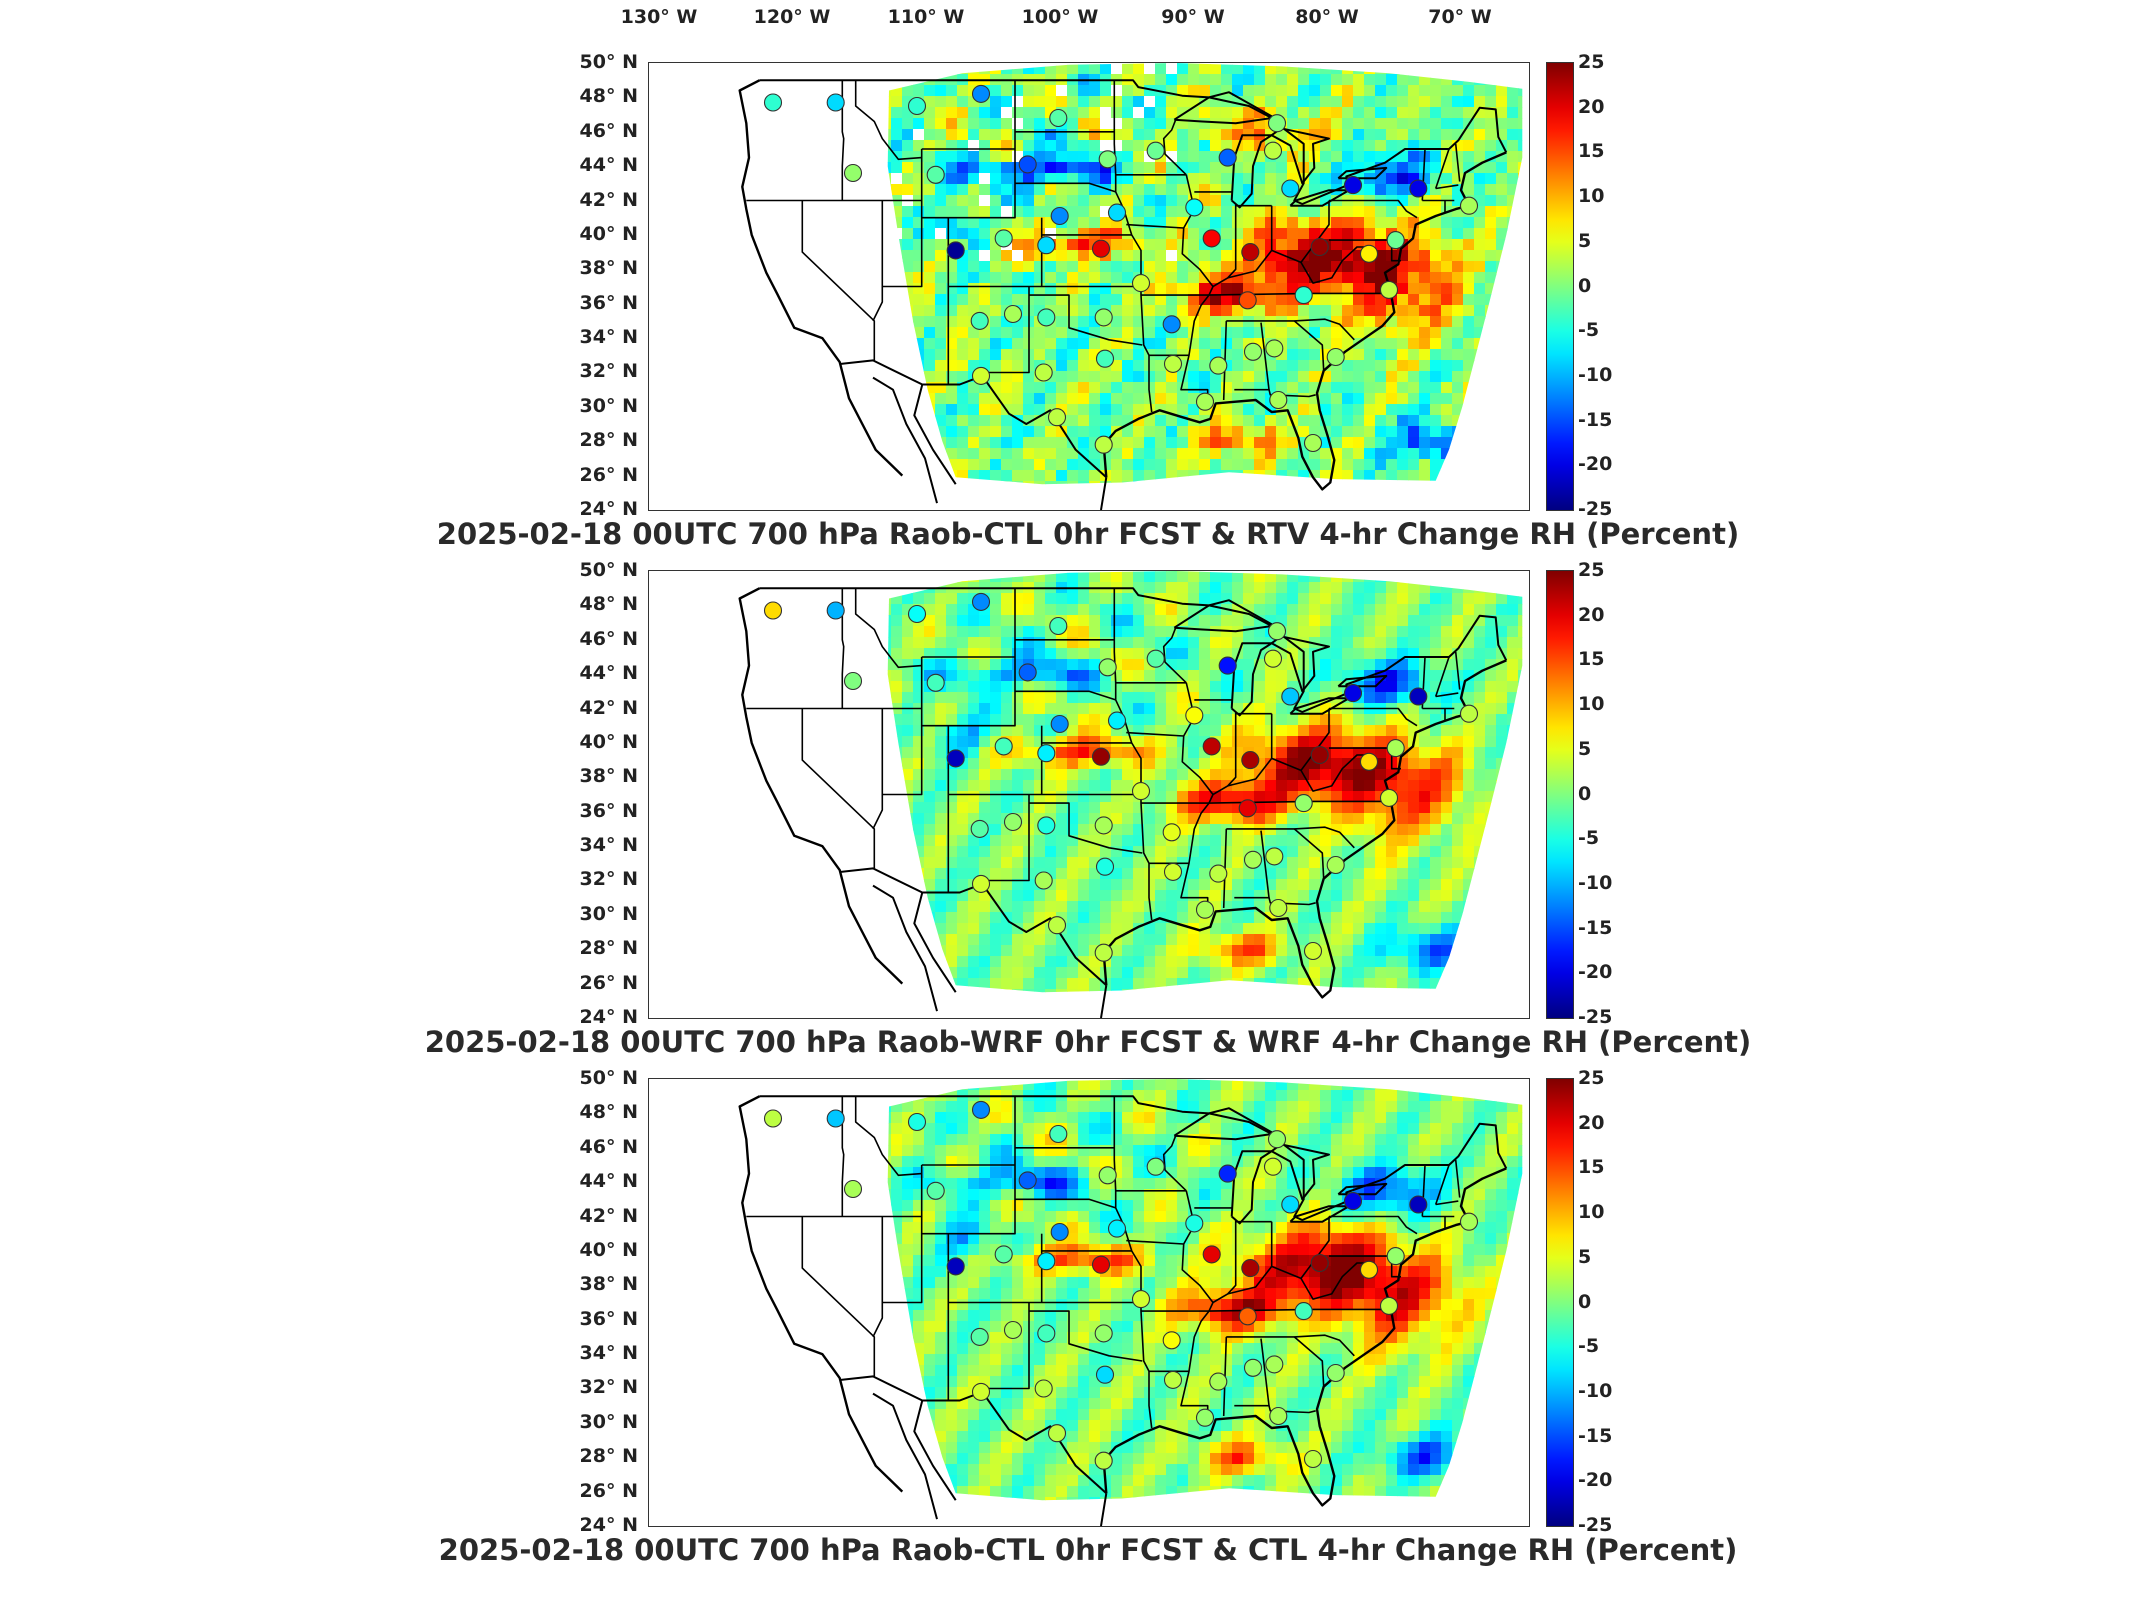  Describe the element at coordinates (608, 1146) in the screenshot. I see `lat-label: 46° N` at that location.